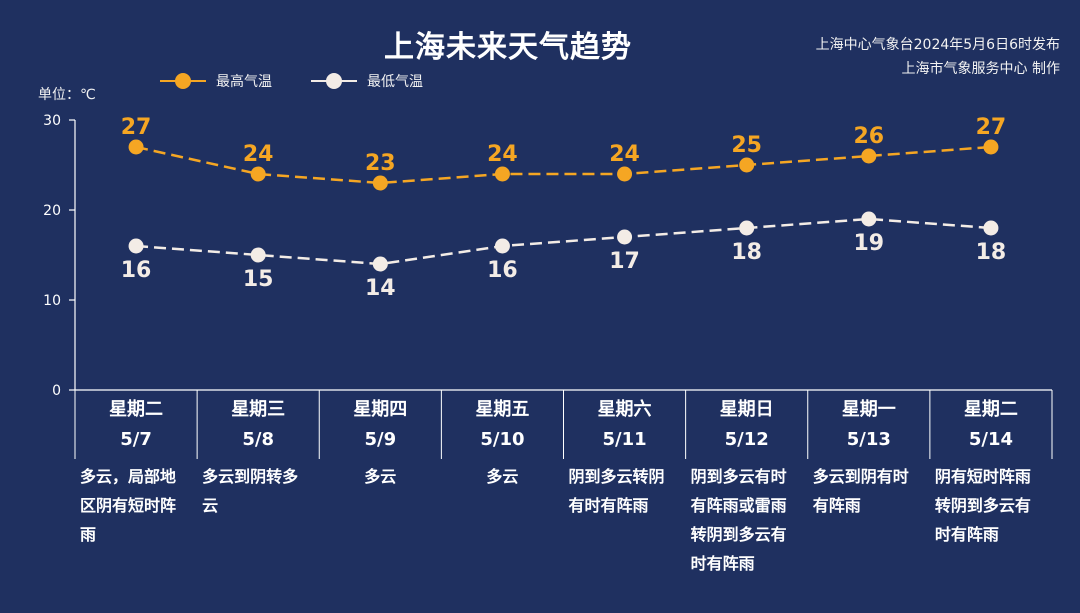 This screenshot has width=1080, height=613. Describe the element at coordinates (258, 279) in the screenshot. I see `data-label-low: 15` at that location.